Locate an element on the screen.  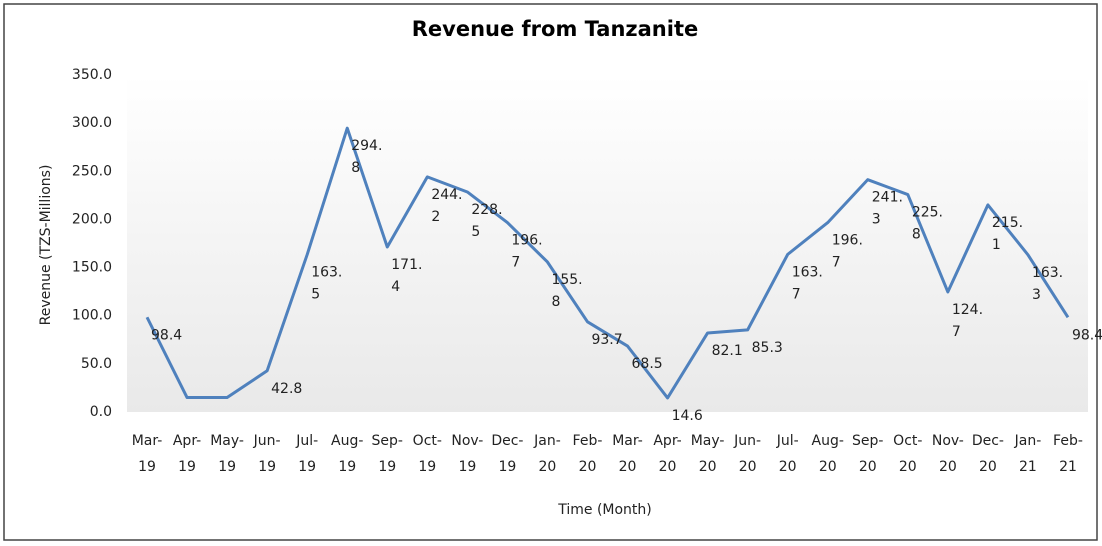
x-tick-label: Feb-21 is located at coordinates (1068, 454).